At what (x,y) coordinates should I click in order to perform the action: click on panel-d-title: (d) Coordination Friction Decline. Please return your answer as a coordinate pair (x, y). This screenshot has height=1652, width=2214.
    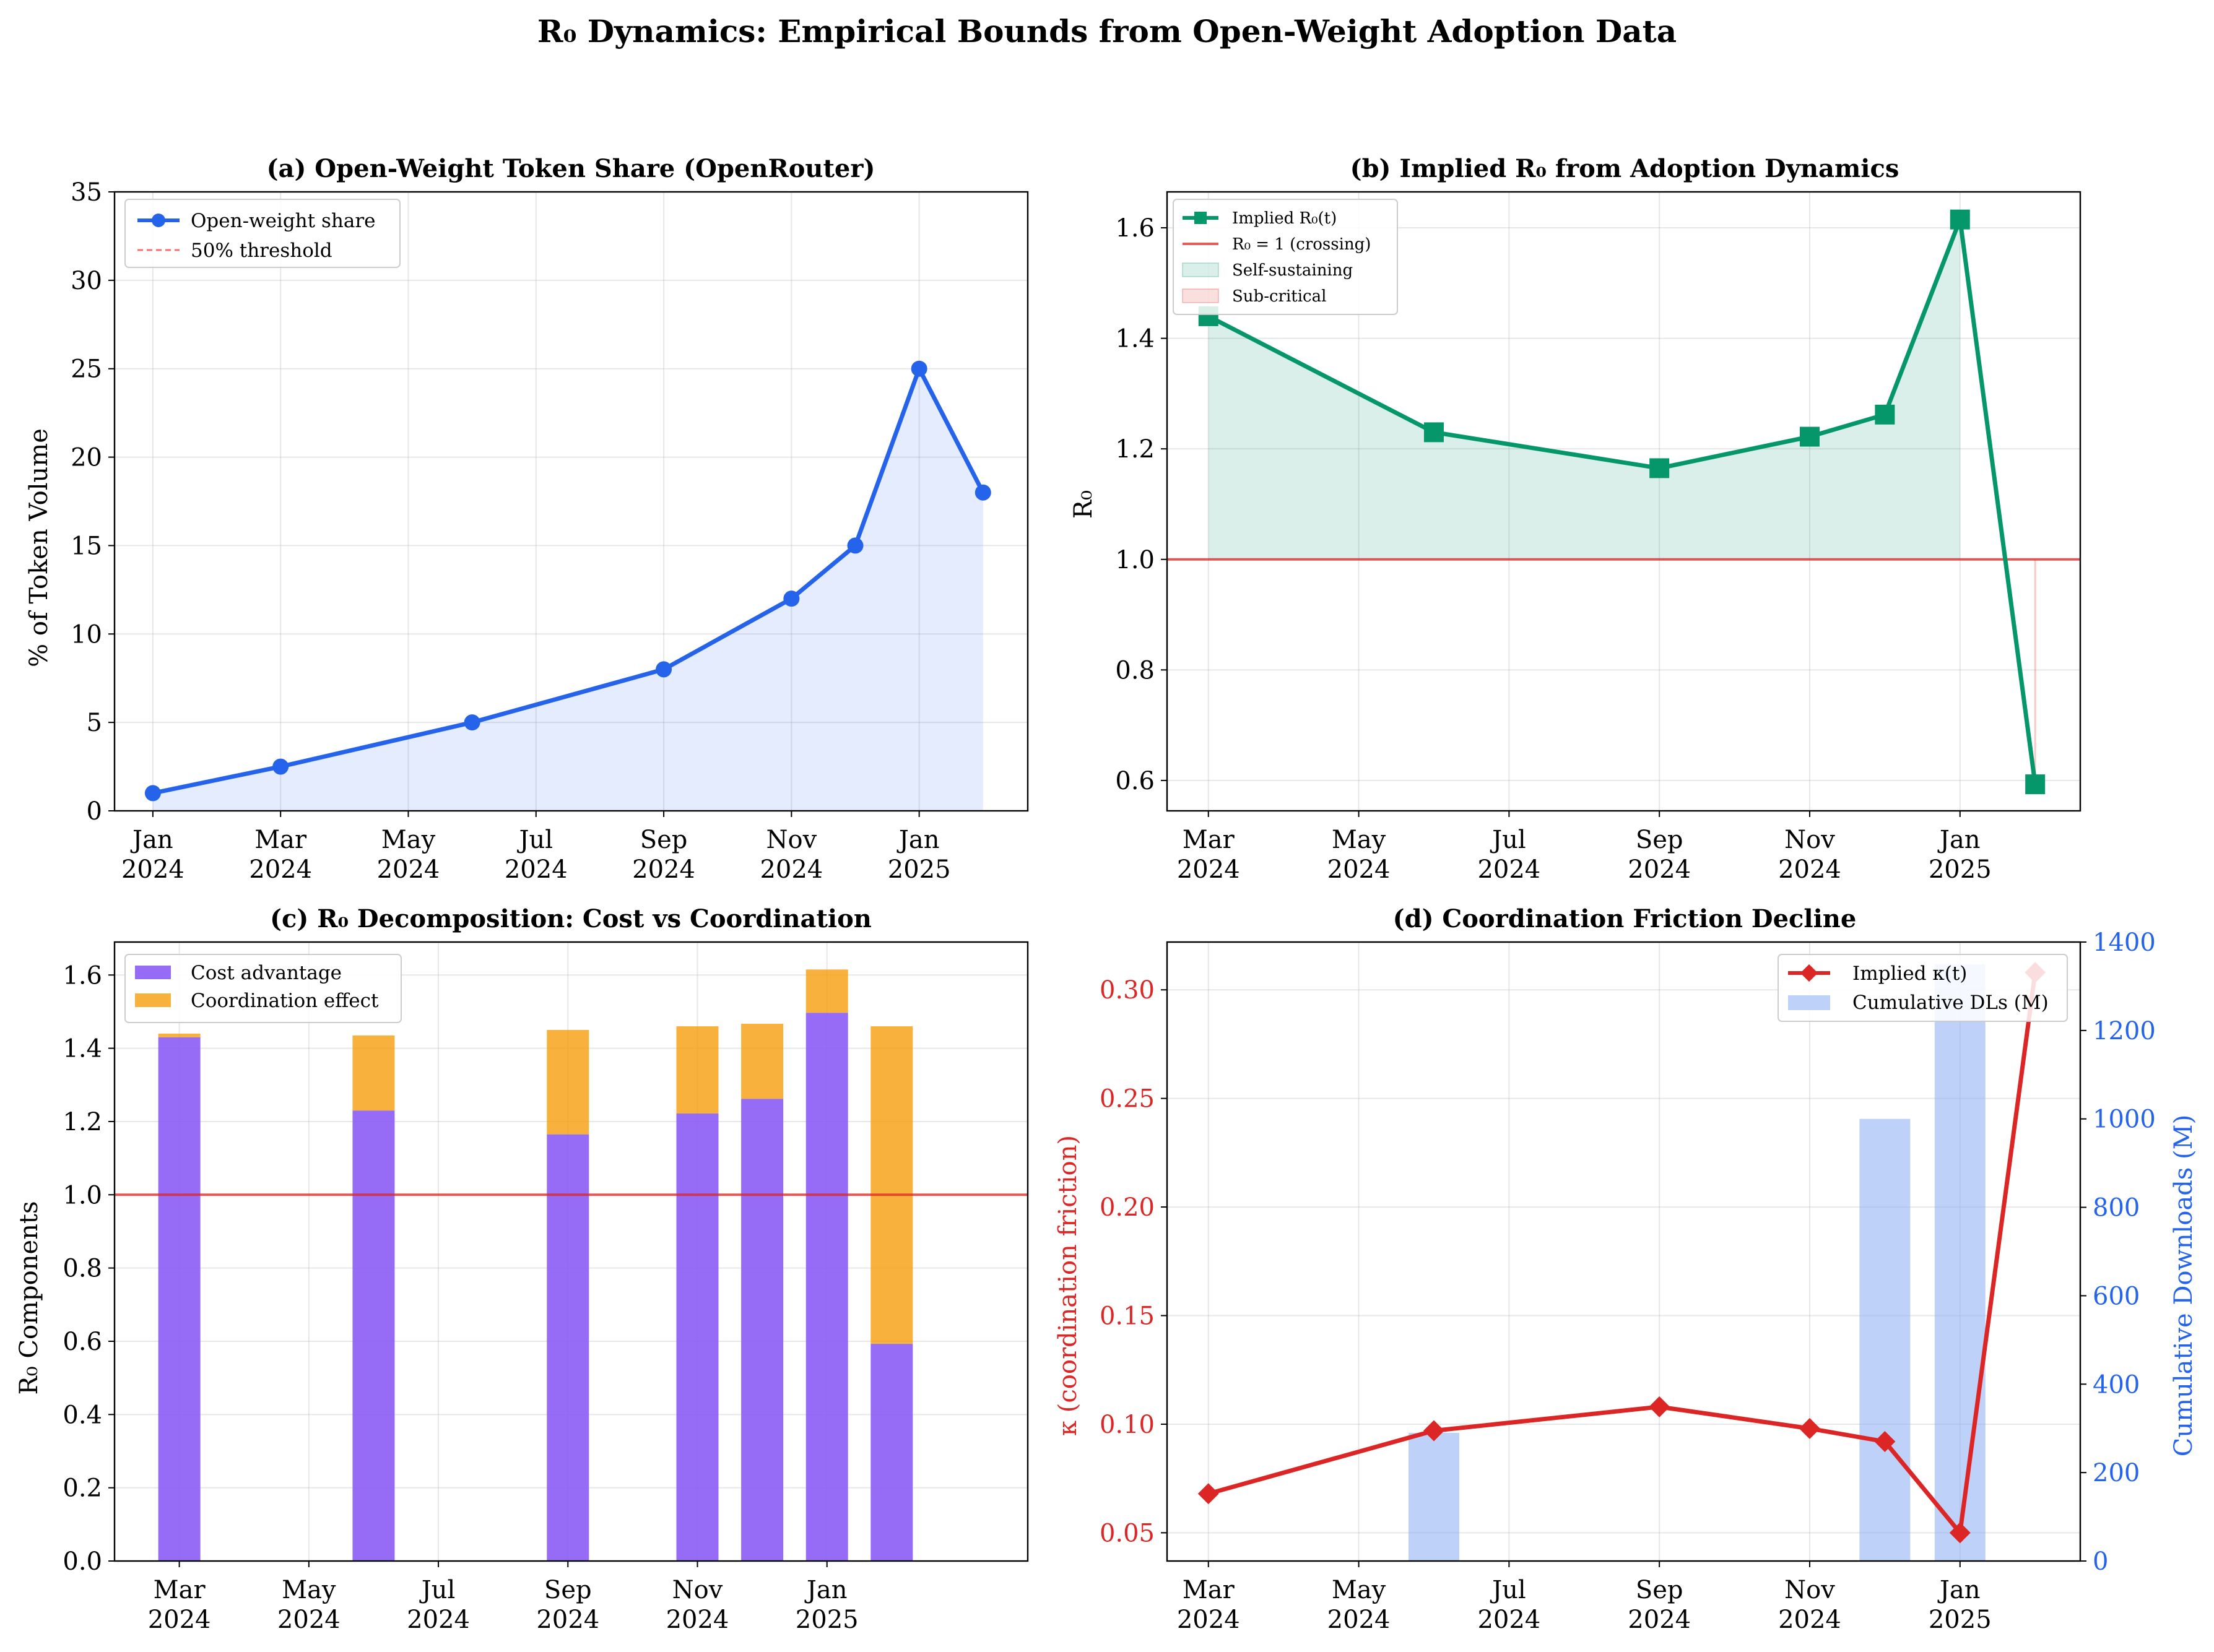
    Looking at the image, I should click on (1625, 918).